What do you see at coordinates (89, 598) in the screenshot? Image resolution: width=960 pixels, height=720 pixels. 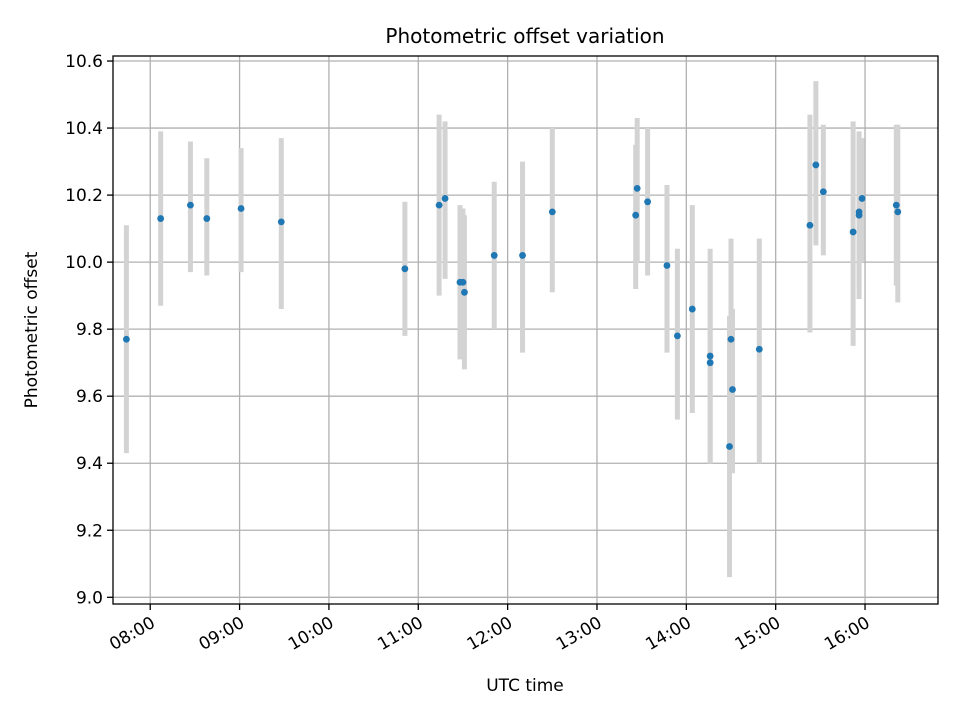 I see `y-tick-label: 9.0` at bounding box center [89, 598].